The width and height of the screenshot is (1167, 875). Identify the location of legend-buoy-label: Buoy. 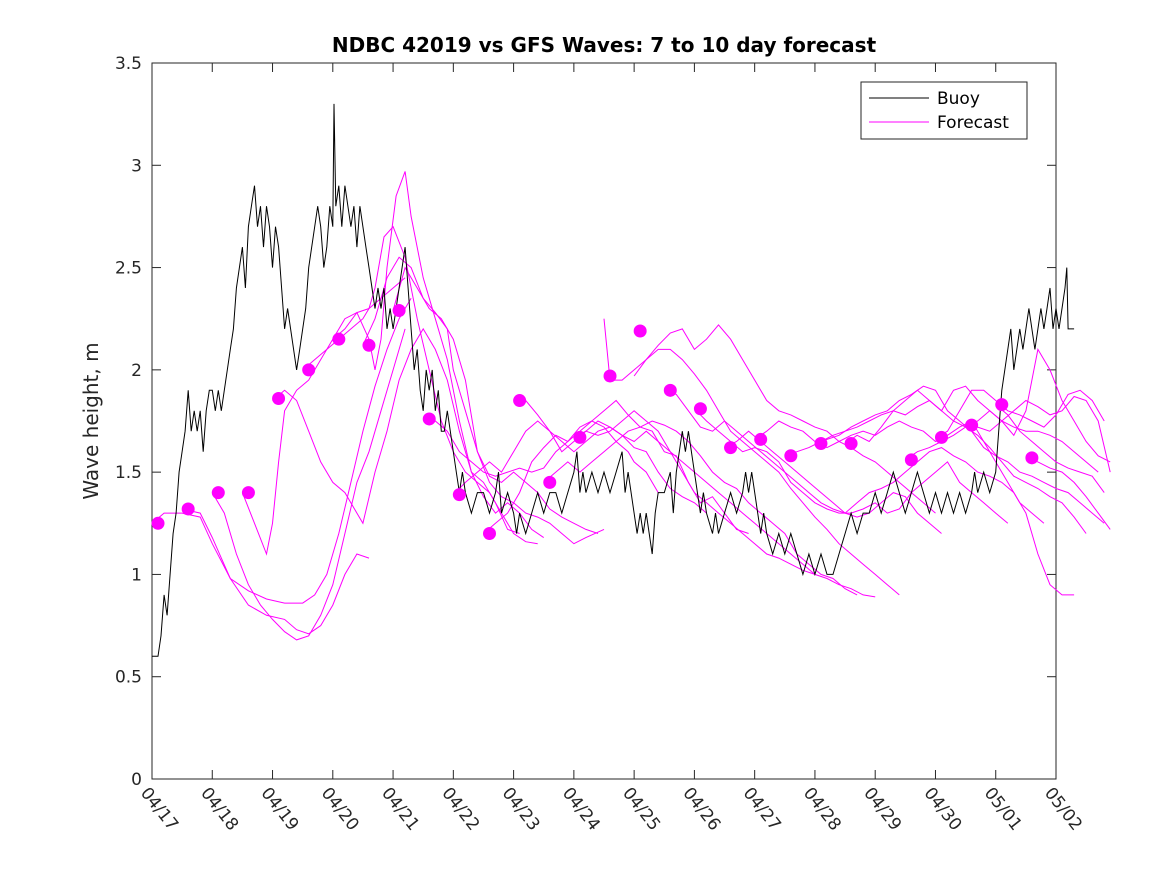
(958, 99).